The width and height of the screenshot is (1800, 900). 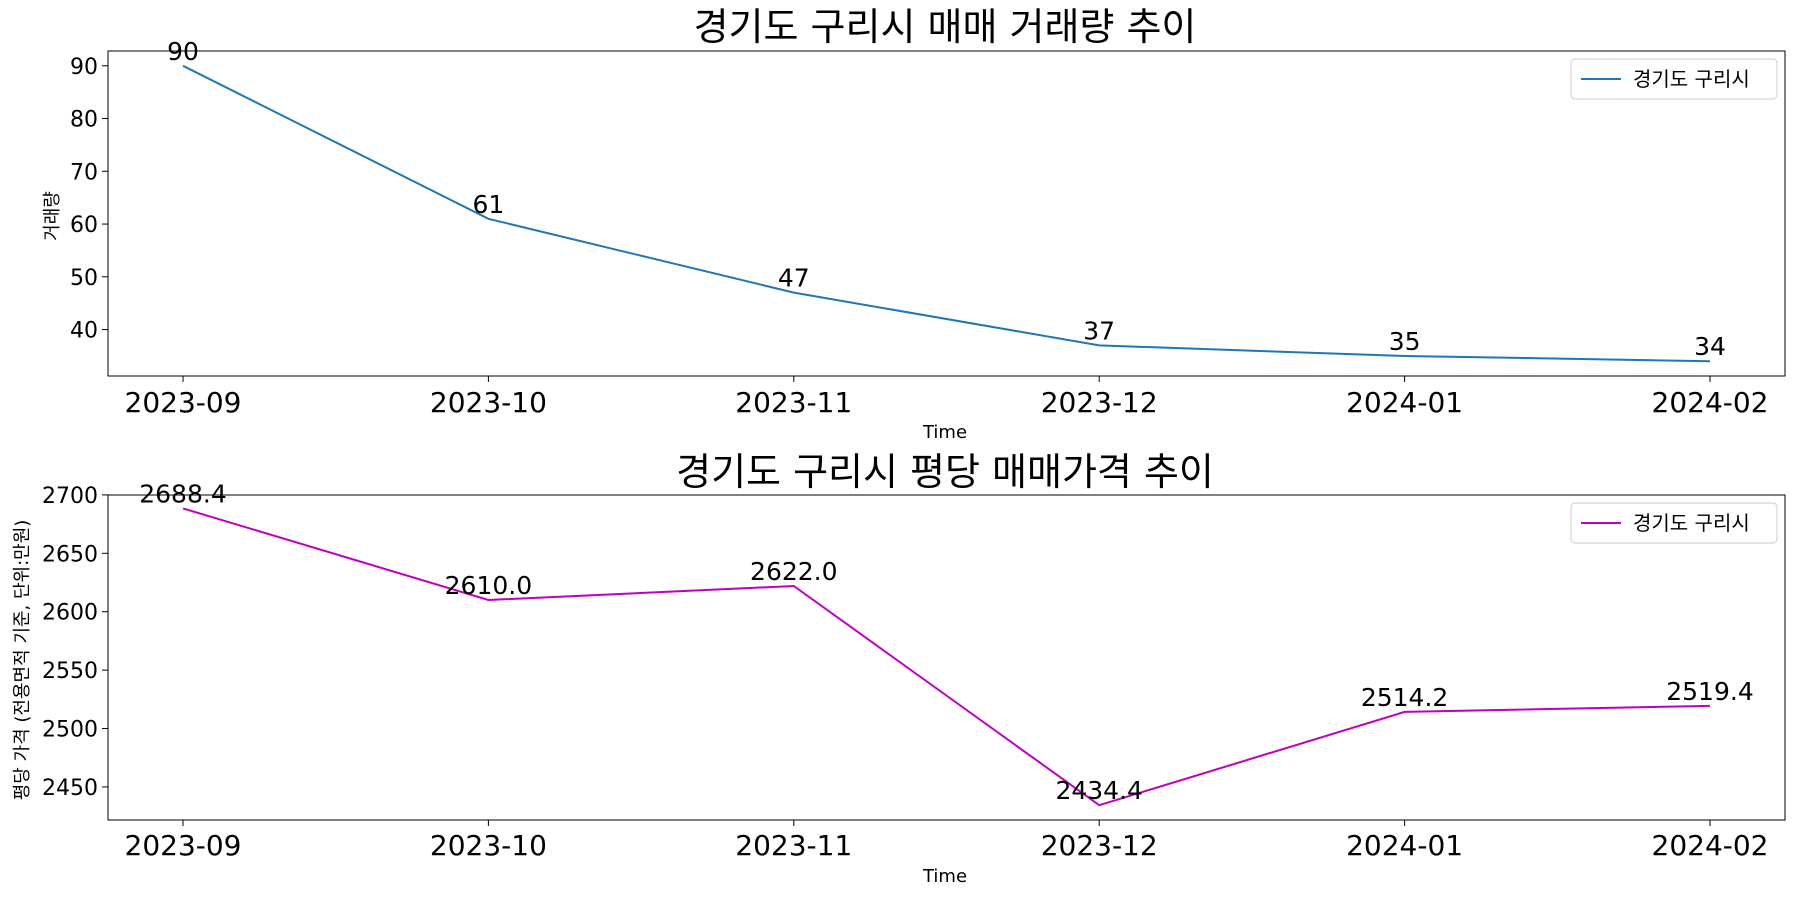 I want to click on price-data-label: 2688.4, so click(x=182, y=493).